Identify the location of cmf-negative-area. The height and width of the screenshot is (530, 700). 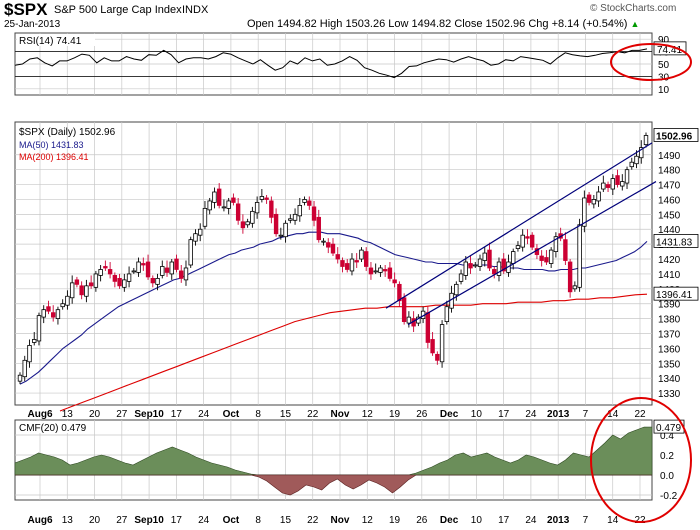
(333, 485).